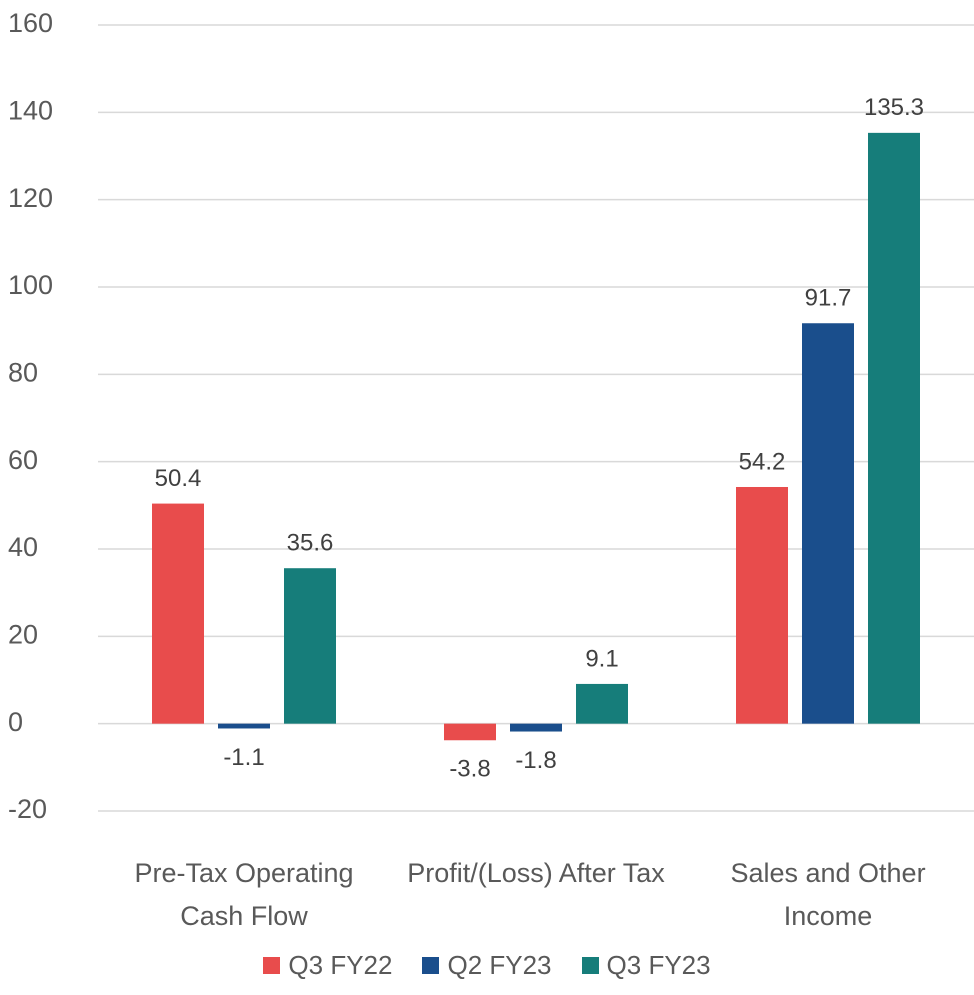 The width and height of the screenshot is (974, 995). What do you see at coordinates (469, 769) in the screenshot?
I see `data-label: -3.8` at bounding box center [469, 769].